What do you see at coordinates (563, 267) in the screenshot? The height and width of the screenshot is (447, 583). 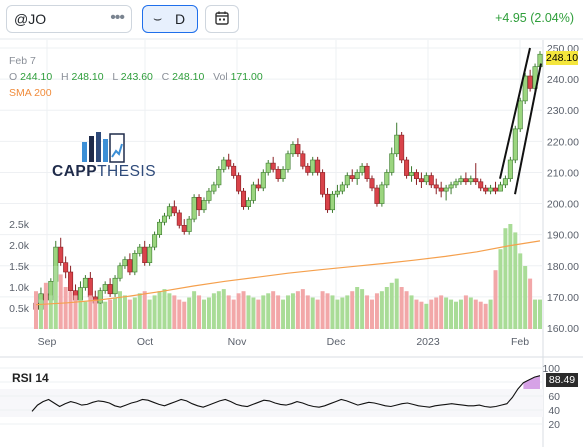 I see `price-tick-label: 180.00` at bounding box center [563, 267].